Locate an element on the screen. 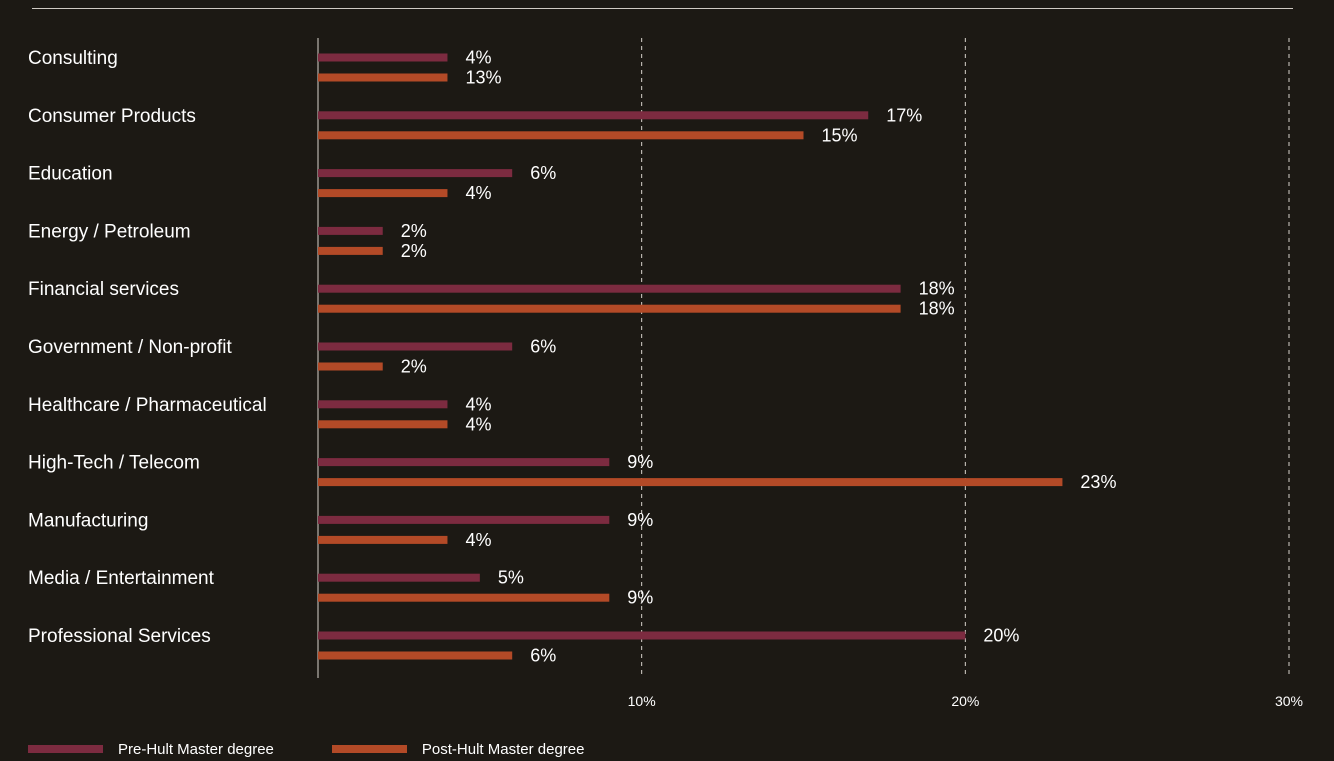  category-label: Consulting is located at coordinates (73, 58).